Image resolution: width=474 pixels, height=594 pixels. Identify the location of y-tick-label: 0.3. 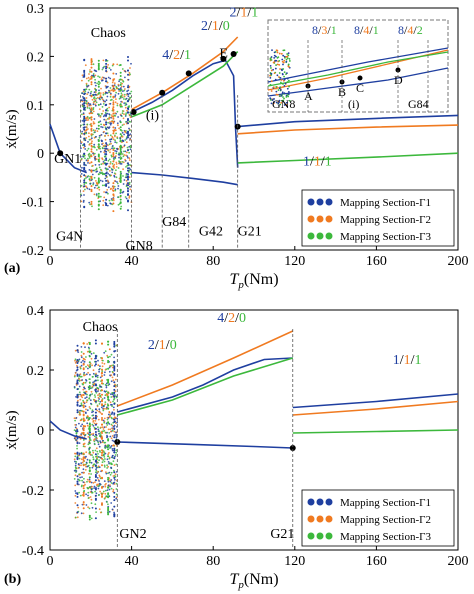
(36, 9).